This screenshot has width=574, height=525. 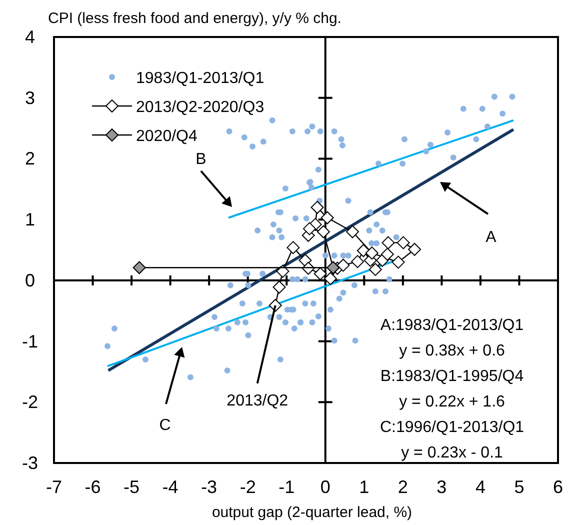 I want to click on legend-label: 2020/Q4, so click(x=167, y=136).